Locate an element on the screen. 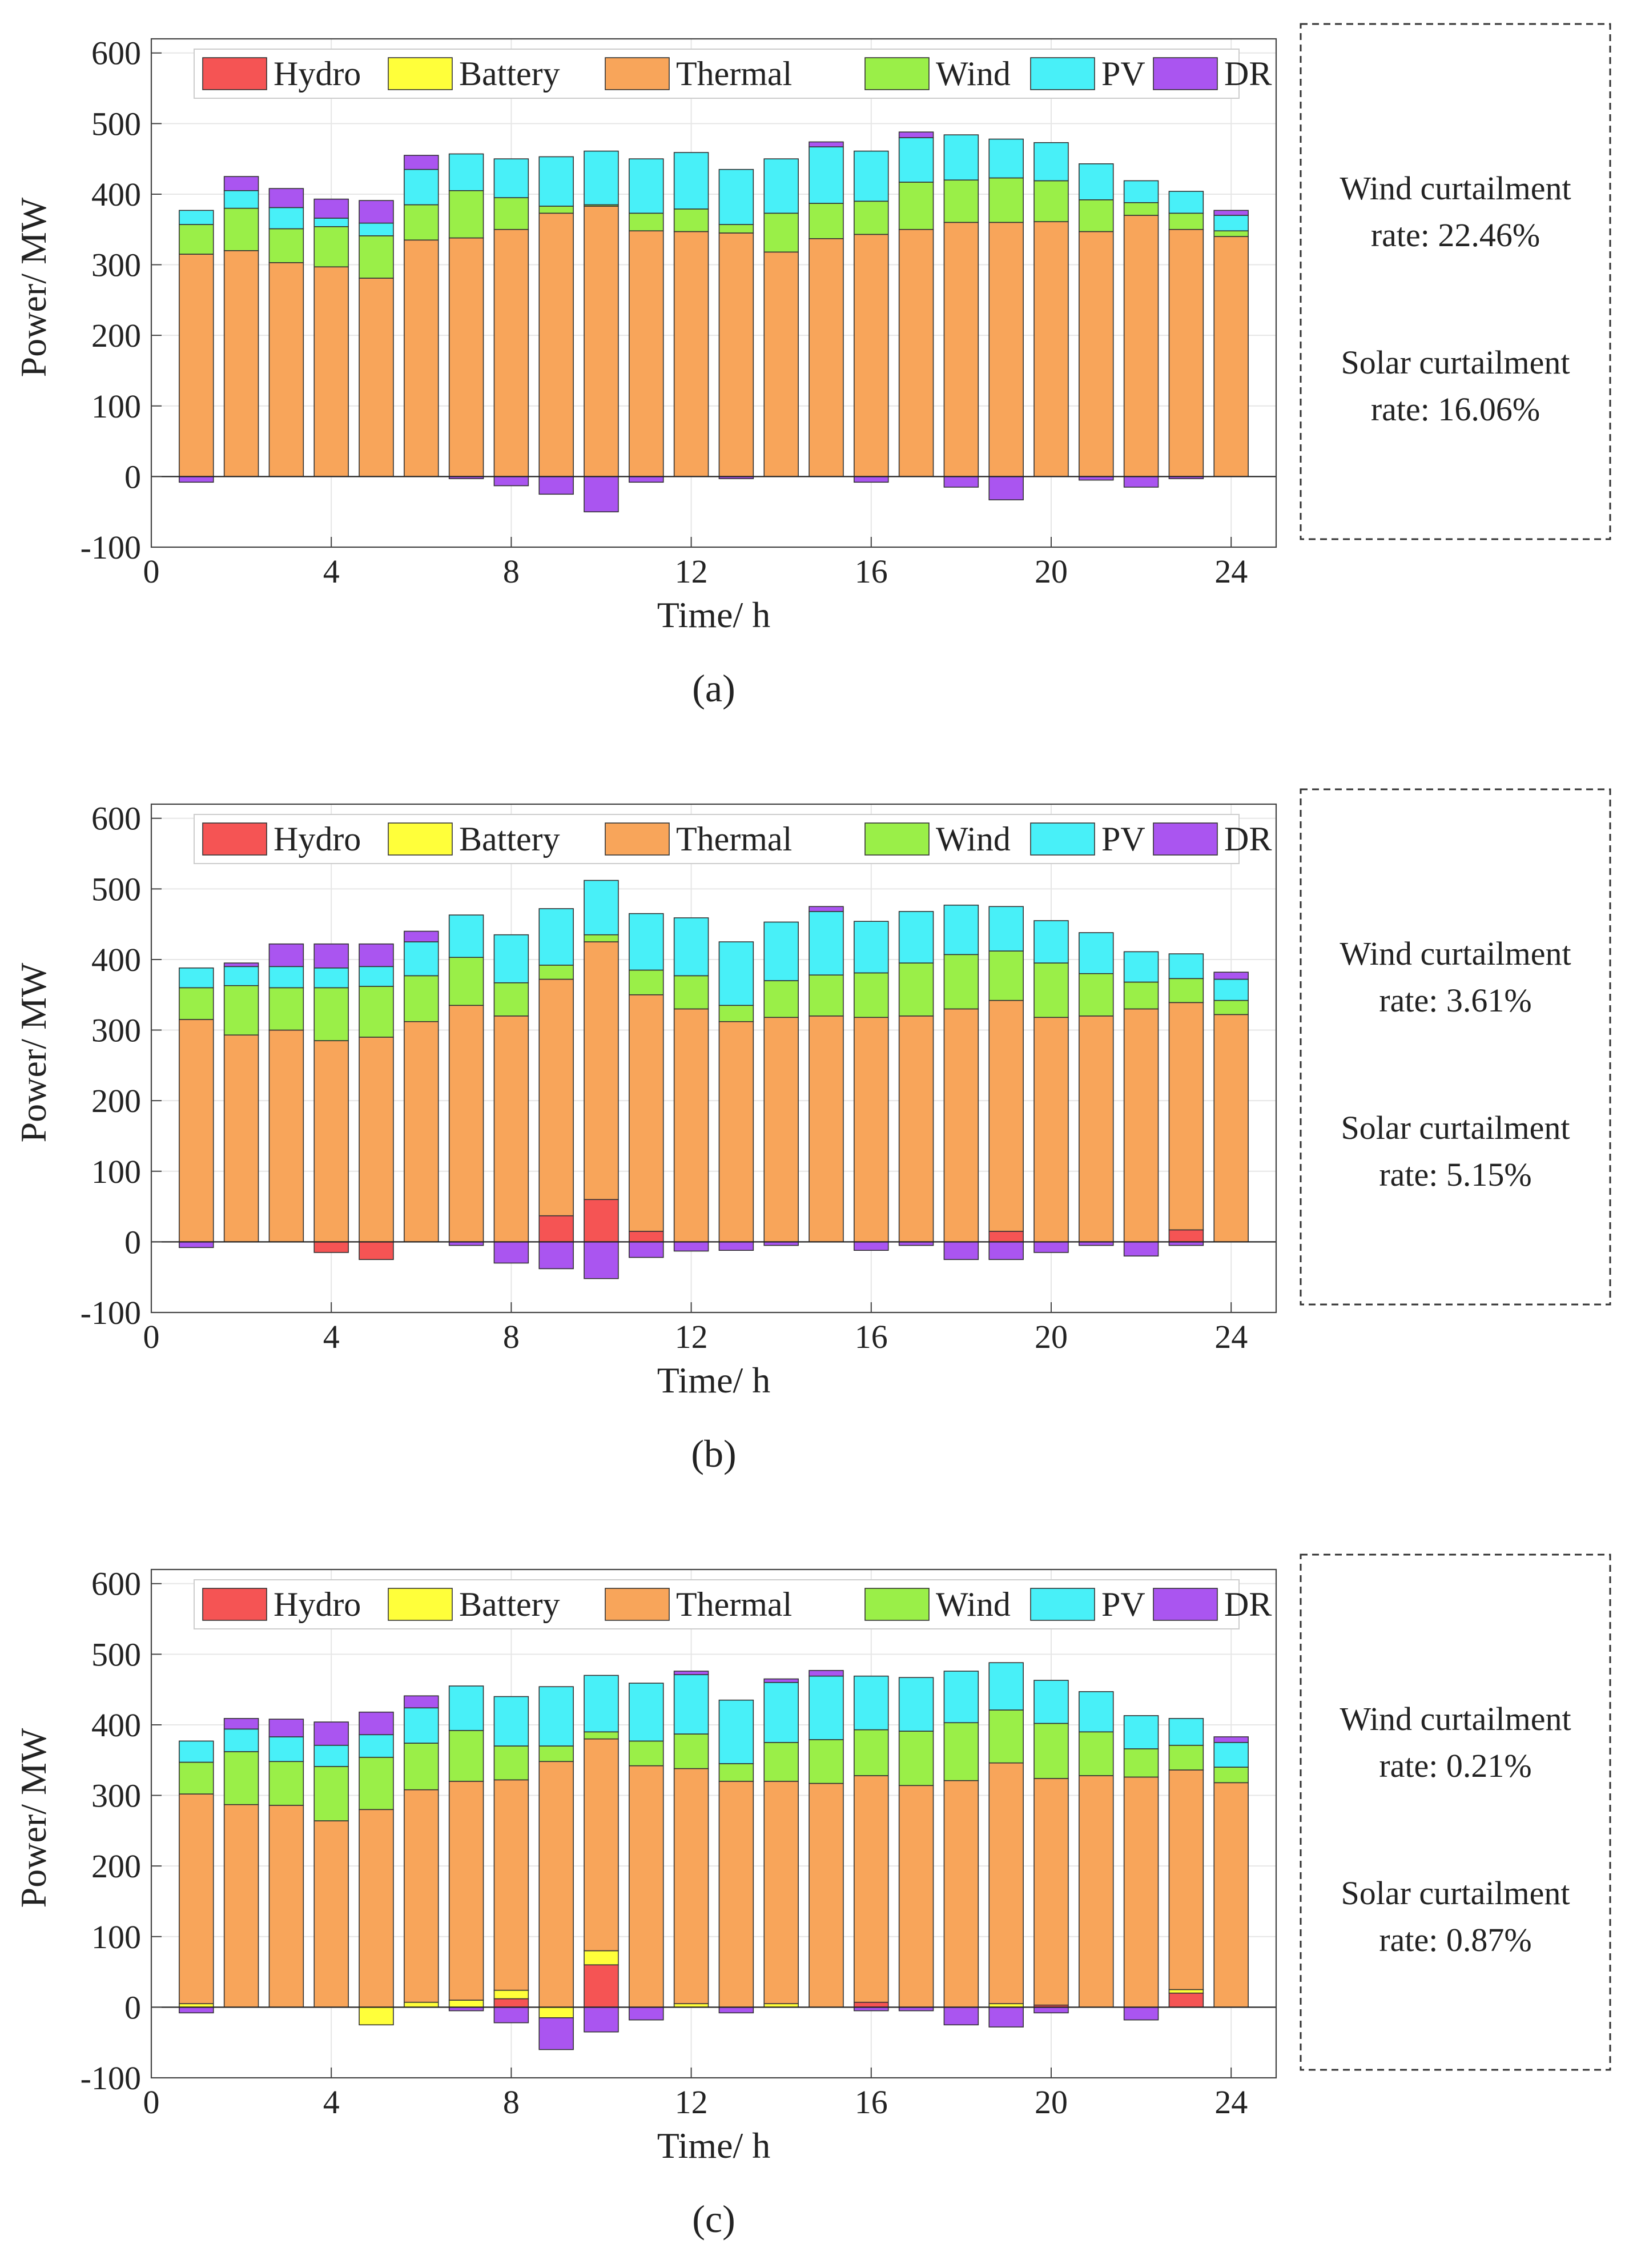 This screenshot has height=2268, width=1633. bar-wind-h1 is located at coordinates (196, 1778).